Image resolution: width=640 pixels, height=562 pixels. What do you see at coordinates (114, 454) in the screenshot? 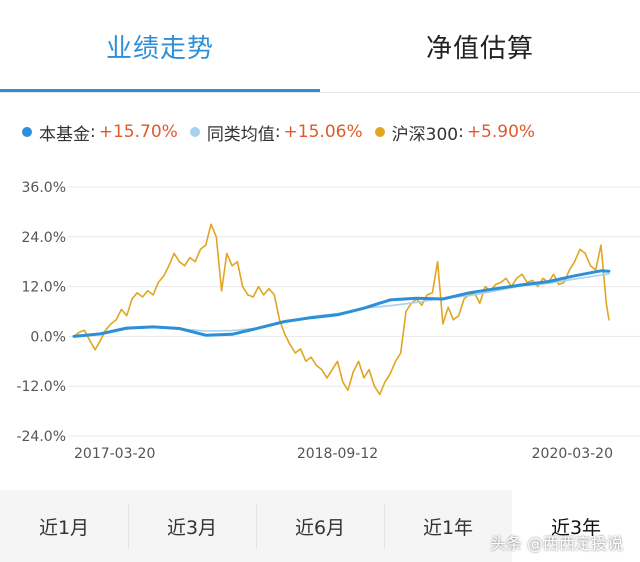
I see `x-tick-label: 2017-03-20` at bounding box center [114, 454].